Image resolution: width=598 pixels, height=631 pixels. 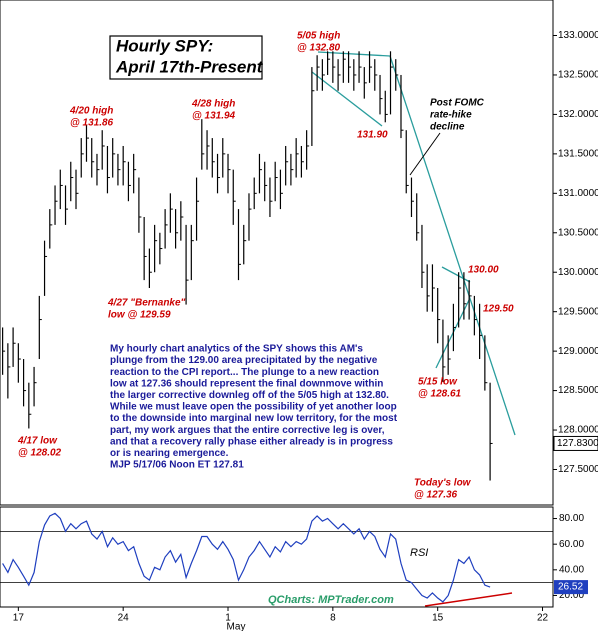 I want to click on annotation: 4/27 "Bernanke", so click(x=146, y=303).